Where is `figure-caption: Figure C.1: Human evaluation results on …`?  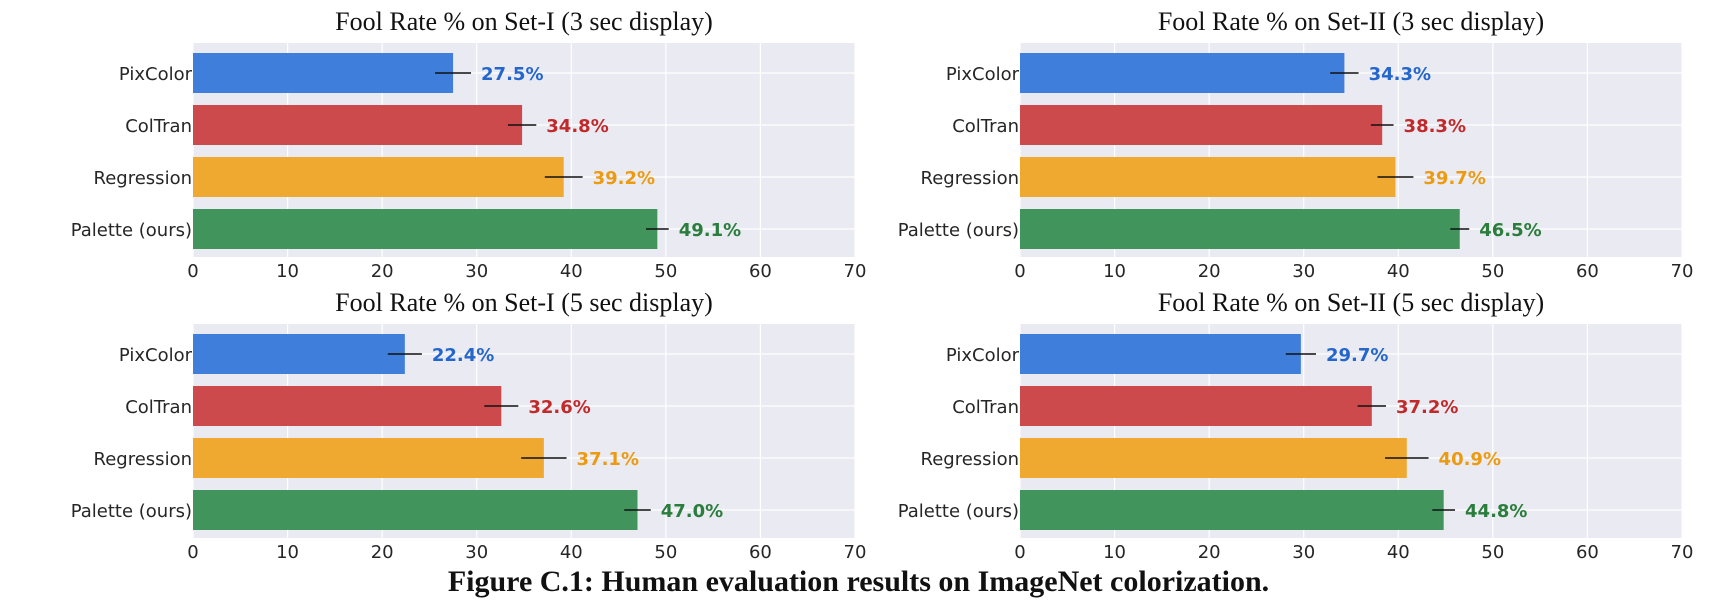
figure-caption: Figure C.1: Human evaluation results on … is located at coordinates (858, 581).